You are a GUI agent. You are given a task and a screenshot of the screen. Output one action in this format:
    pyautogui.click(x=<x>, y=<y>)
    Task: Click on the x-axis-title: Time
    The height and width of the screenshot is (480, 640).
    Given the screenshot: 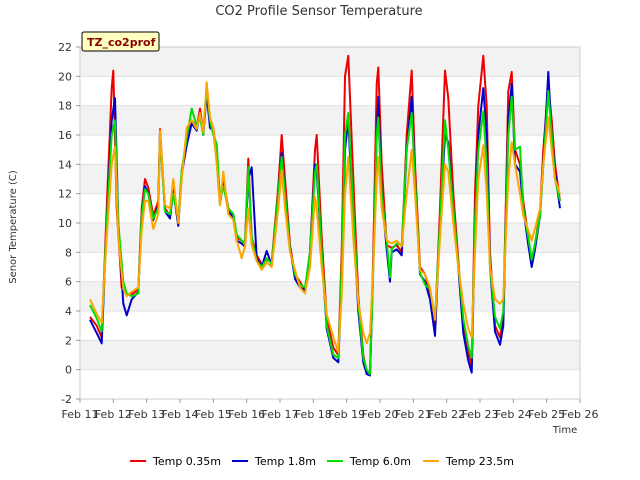 What is the action you would take?
    pyautogui.click(x=564, y=430)
    